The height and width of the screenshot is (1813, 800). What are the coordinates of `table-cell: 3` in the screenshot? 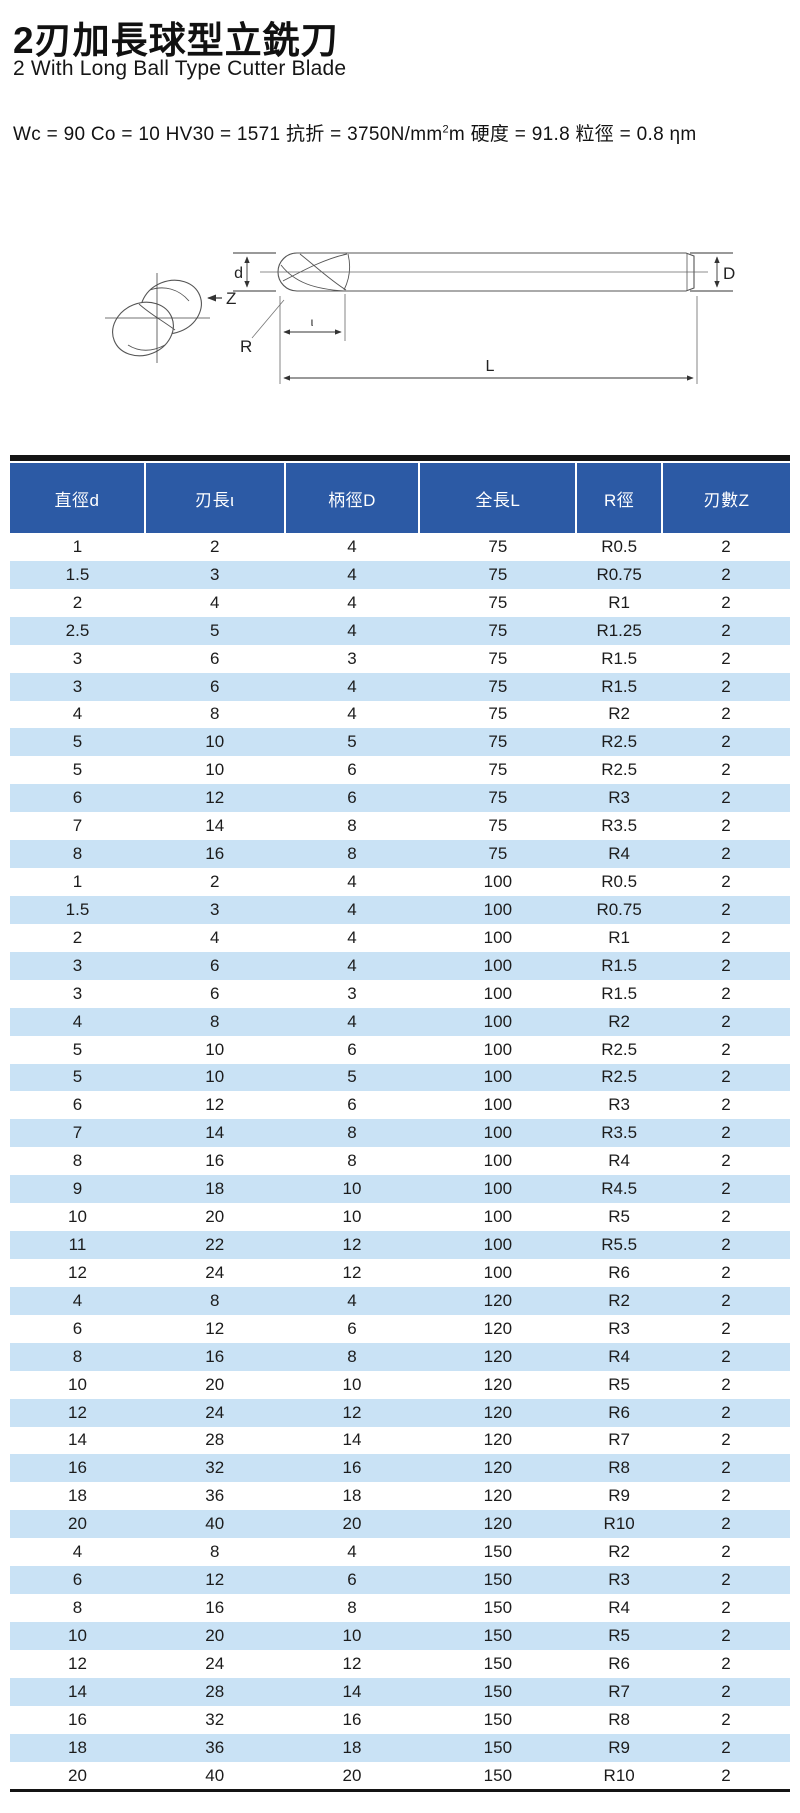 It's located at (215, 909).